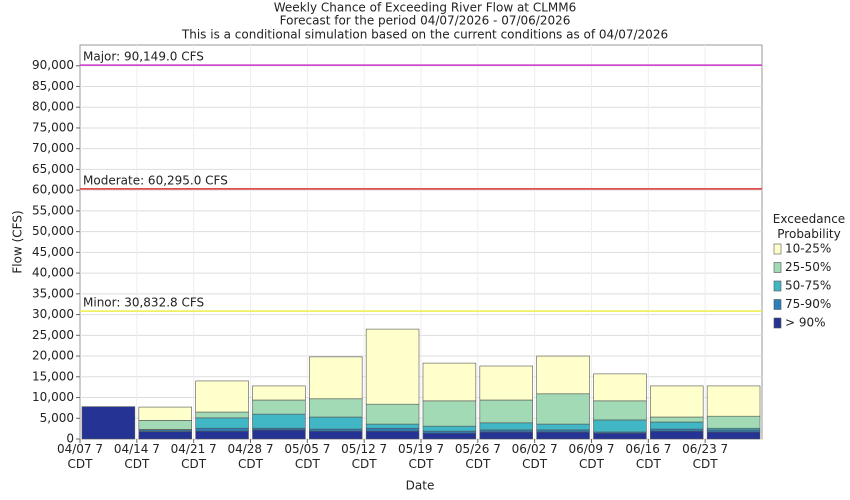  I want to click on threshold-label: Moderate: 60,295.0 CFS, so click(155, 180).